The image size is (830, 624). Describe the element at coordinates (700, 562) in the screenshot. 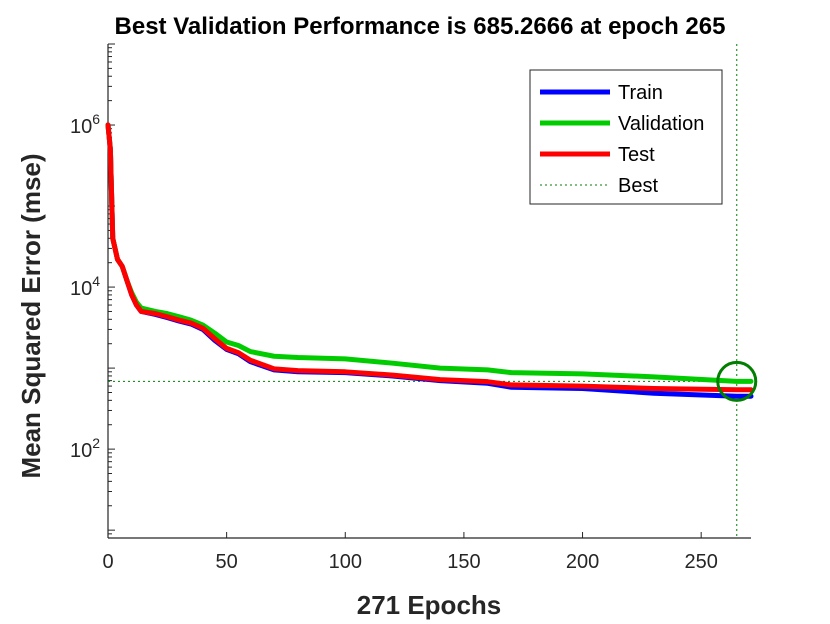

I see `x-tick-label: 250` at that location.